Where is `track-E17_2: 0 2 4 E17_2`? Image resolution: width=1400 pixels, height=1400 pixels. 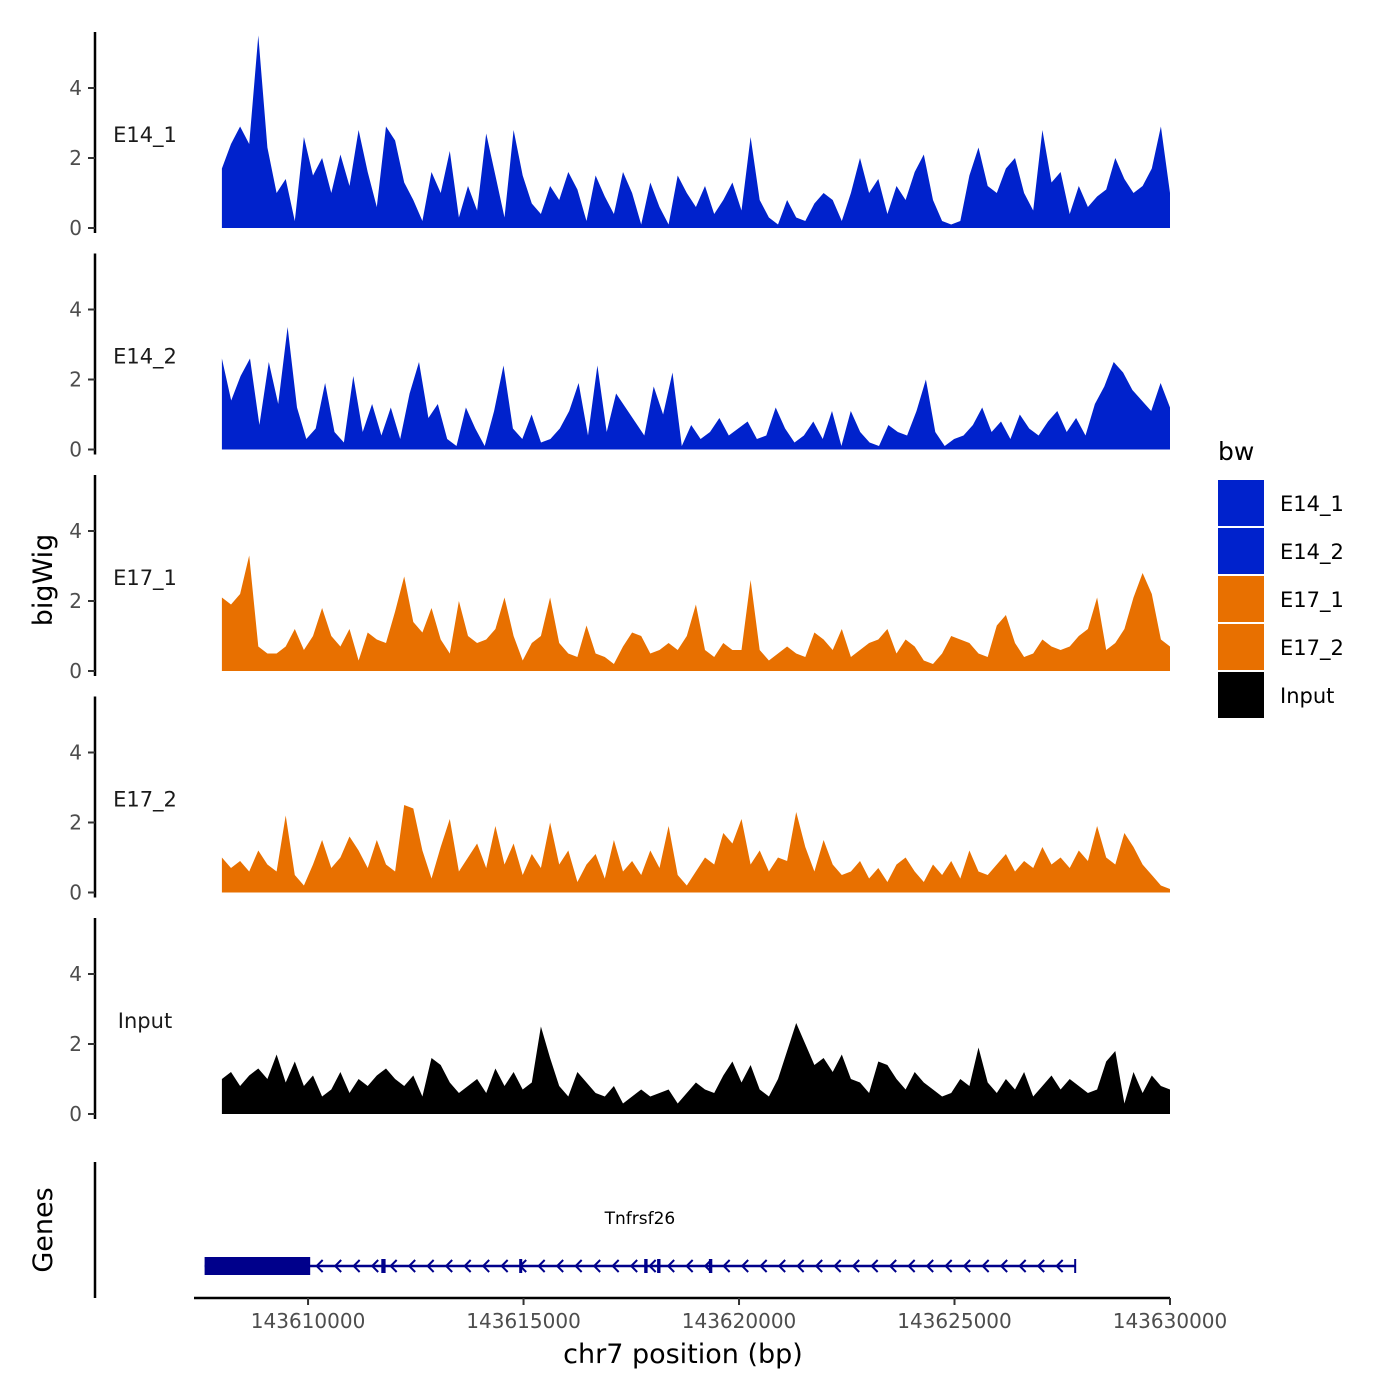 track-E17_2: 0 2 4 E17_2 is located at coordinates (619, 800).